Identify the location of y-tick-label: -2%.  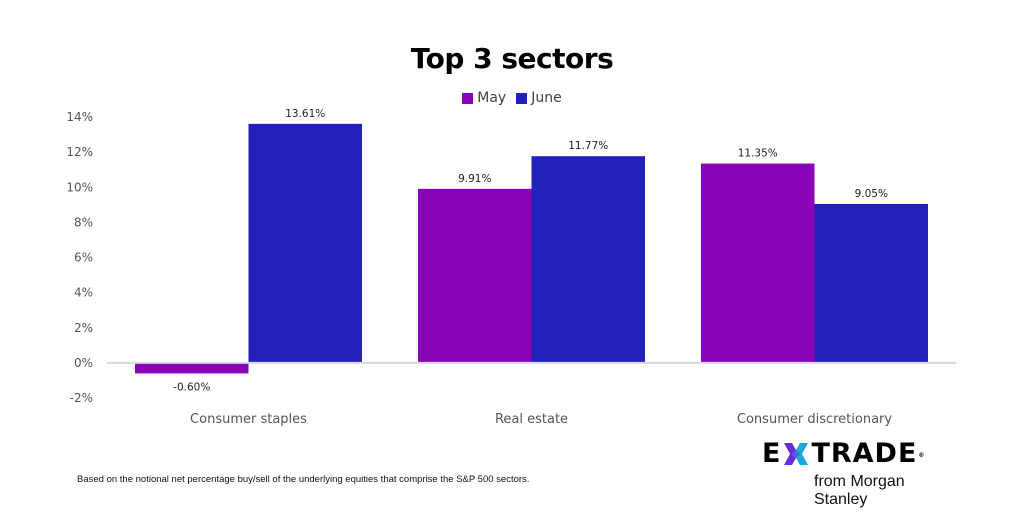
(81, 398).